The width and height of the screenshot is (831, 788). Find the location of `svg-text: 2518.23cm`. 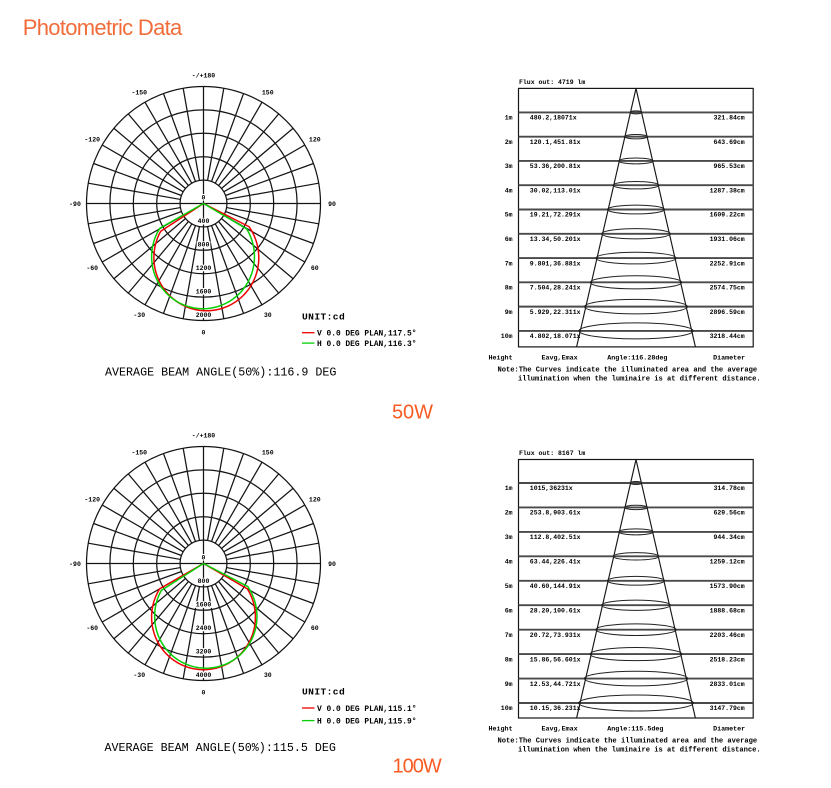

svg-text: 2518.23cm is located at coordinates (727, 659).